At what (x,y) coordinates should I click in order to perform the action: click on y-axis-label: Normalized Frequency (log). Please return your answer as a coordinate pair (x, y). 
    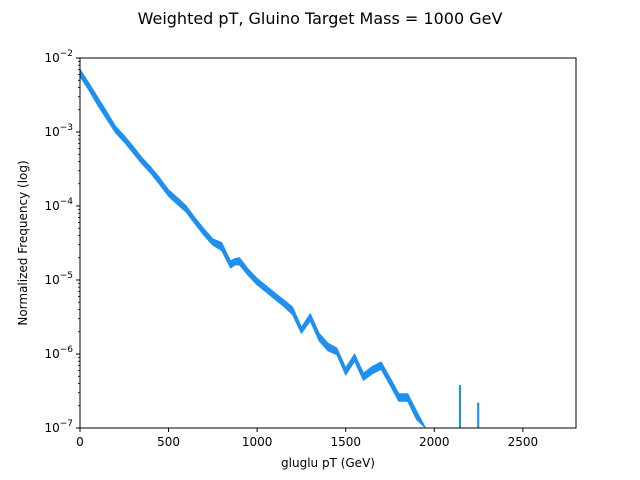
    Looking at the image, I should click on (23, 242).